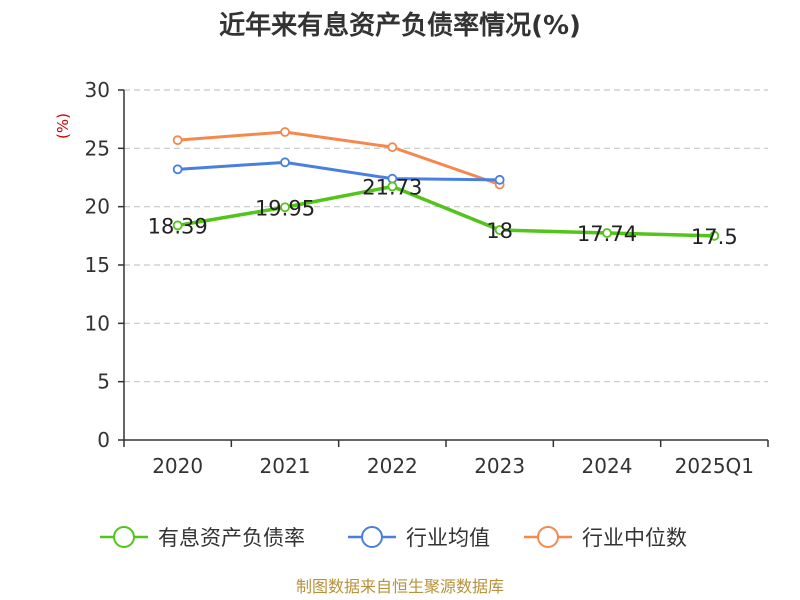 This screenshot has height=600, width=800. Describe the element at coordinates (103, 440) in the screenshot. I see `y-tick-label: 0` at that location.